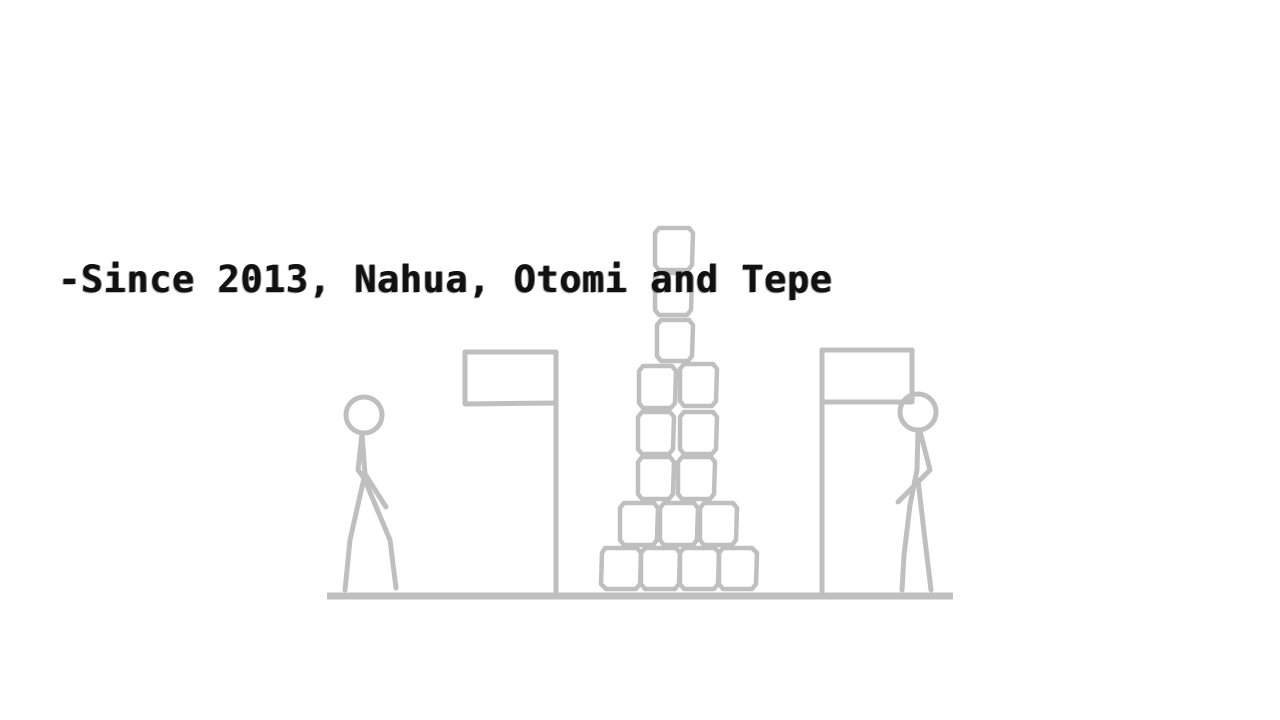 The height and width of the screenshot is (720, 1280). I want to click on stick-figure-right, so click(917, 492).